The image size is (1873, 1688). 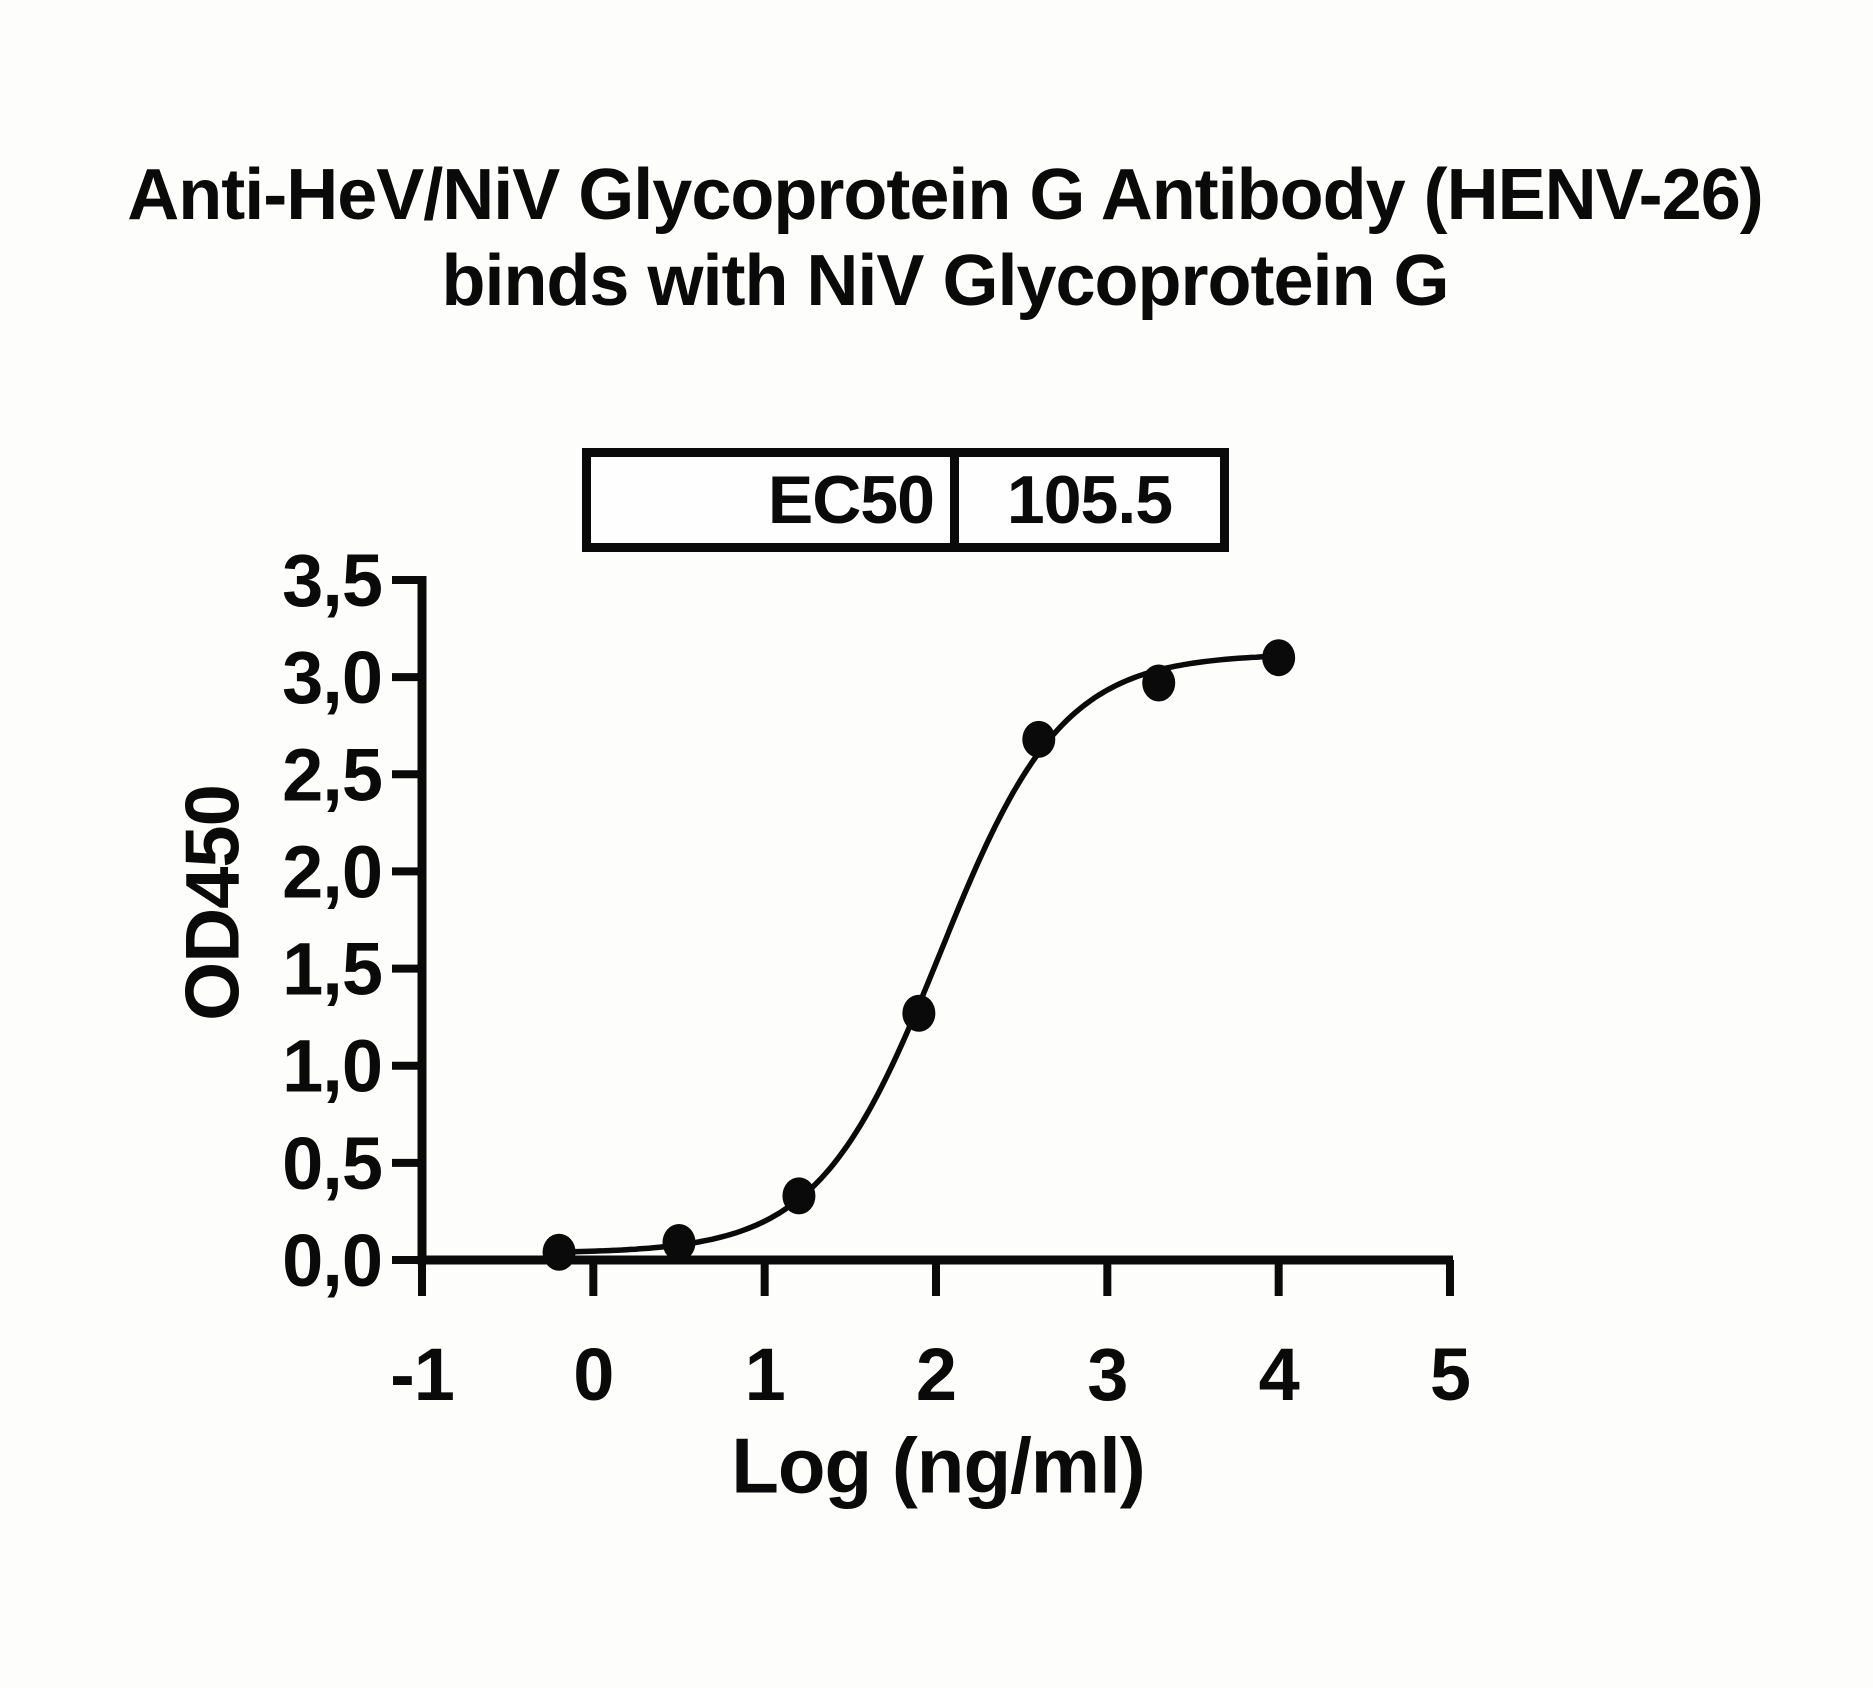 I want to click on y-tick-label: 3,0, so click(x=332, y=677).